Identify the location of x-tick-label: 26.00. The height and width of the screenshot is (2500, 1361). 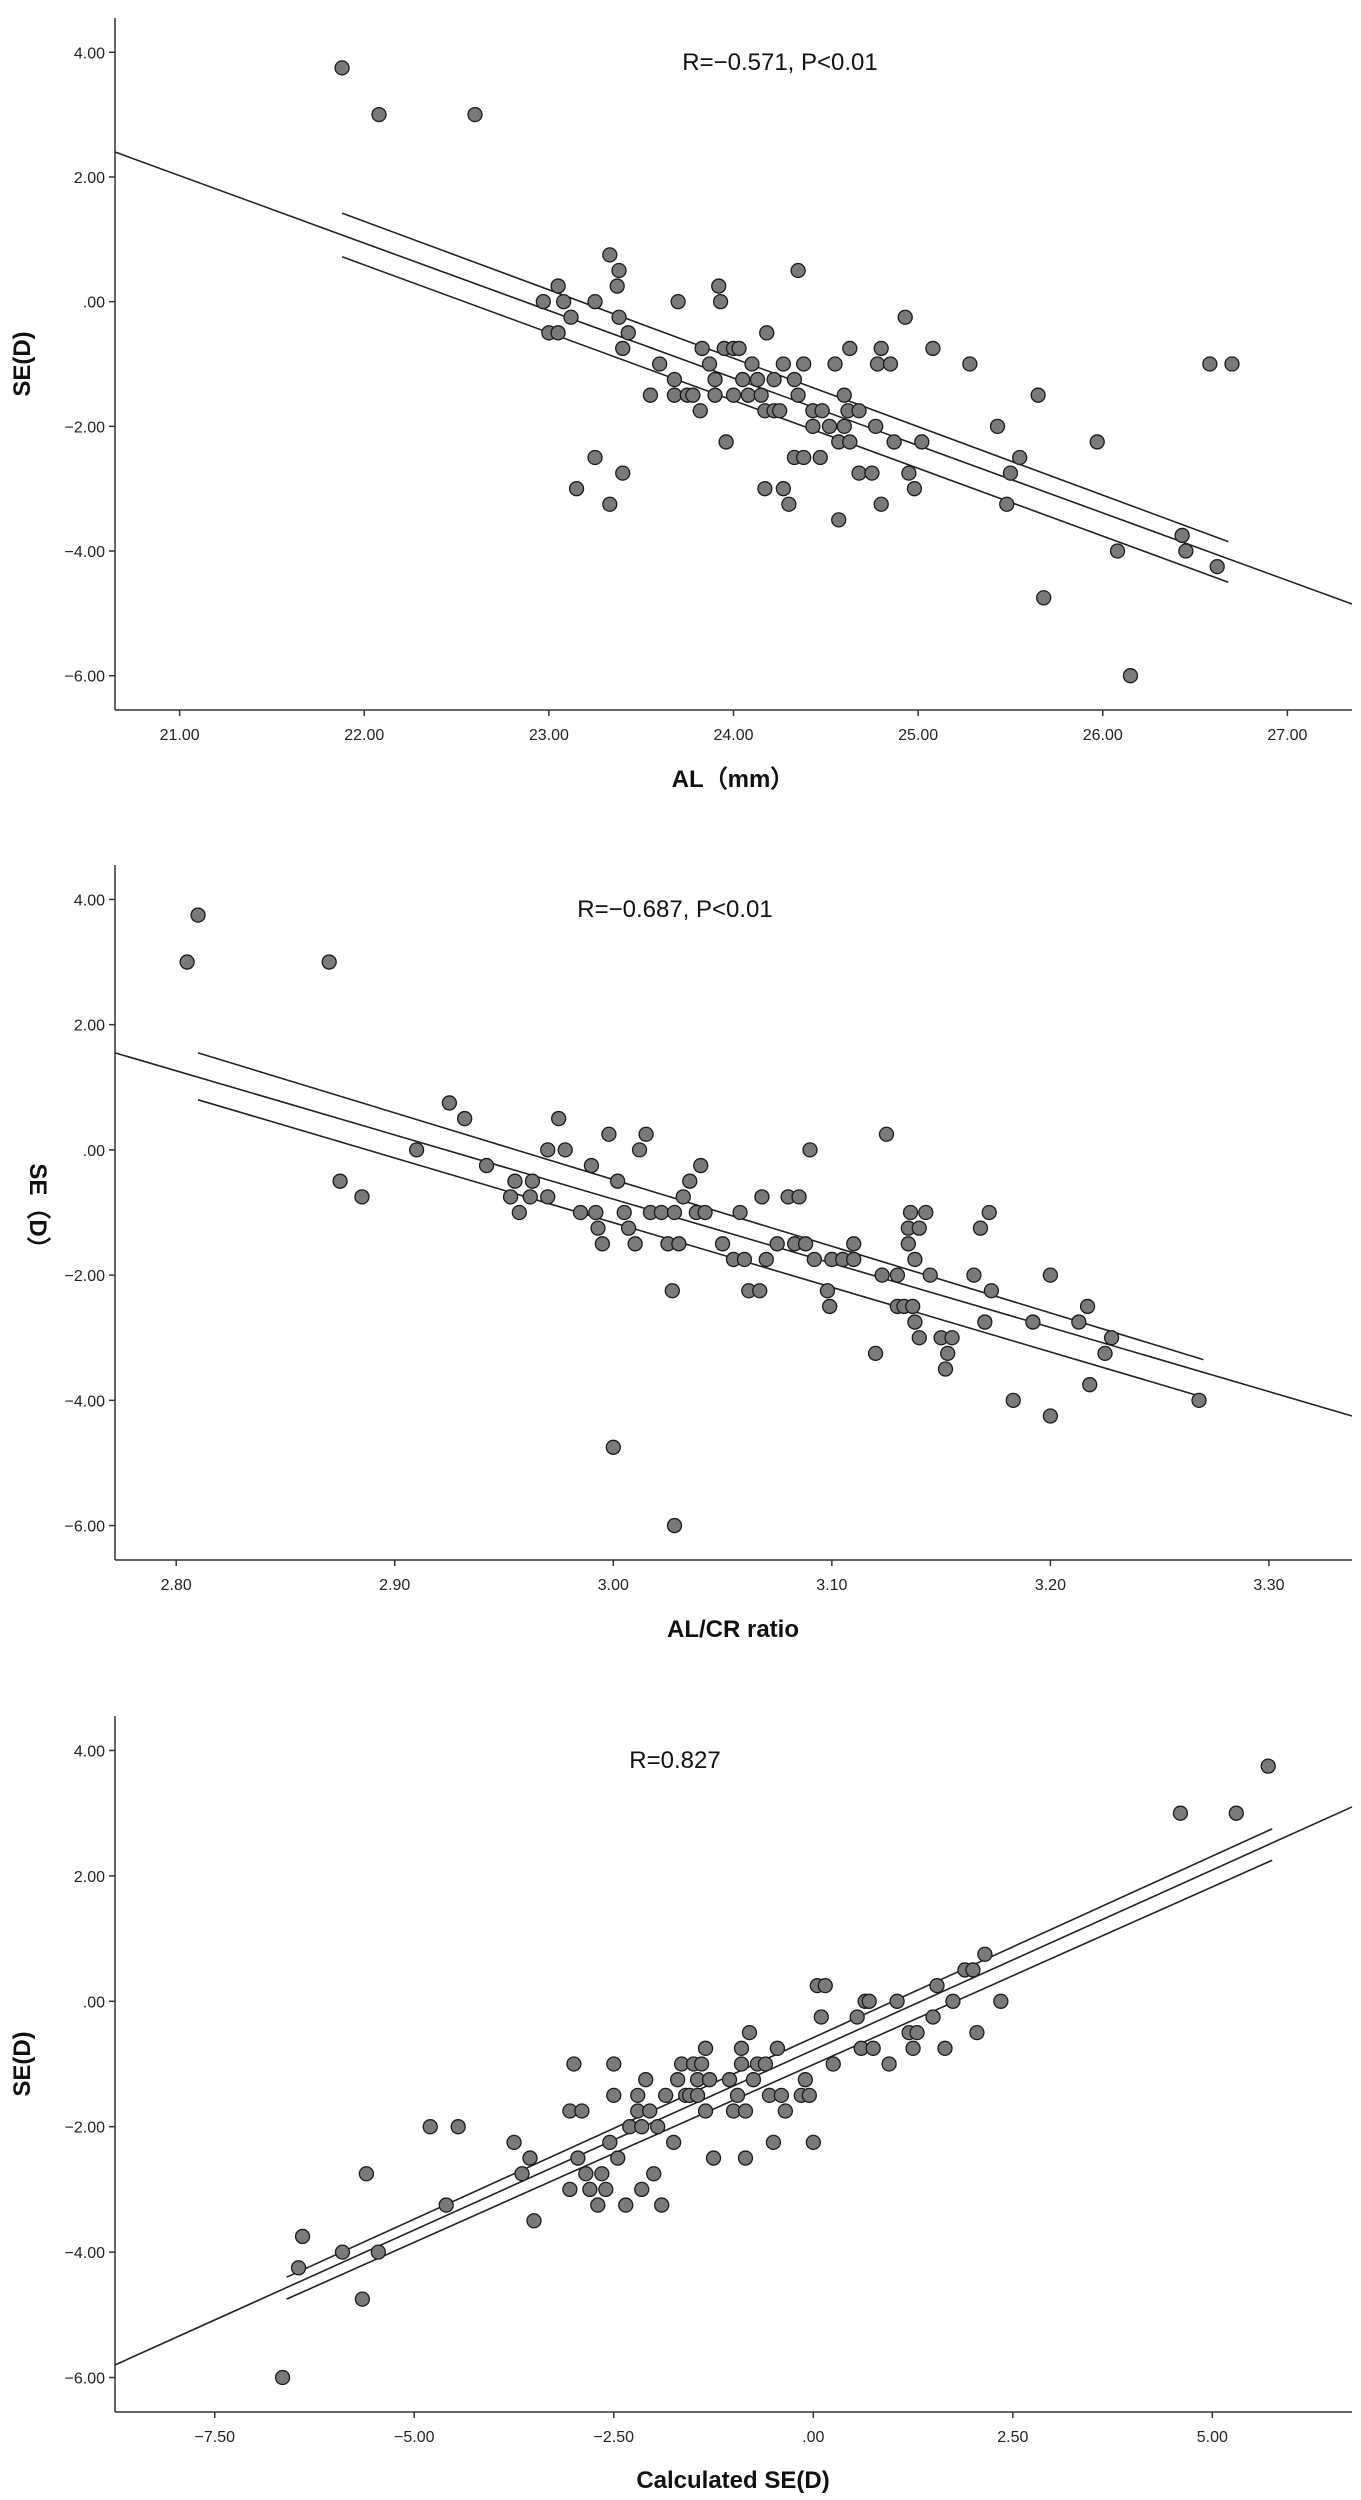
(1103, 735).